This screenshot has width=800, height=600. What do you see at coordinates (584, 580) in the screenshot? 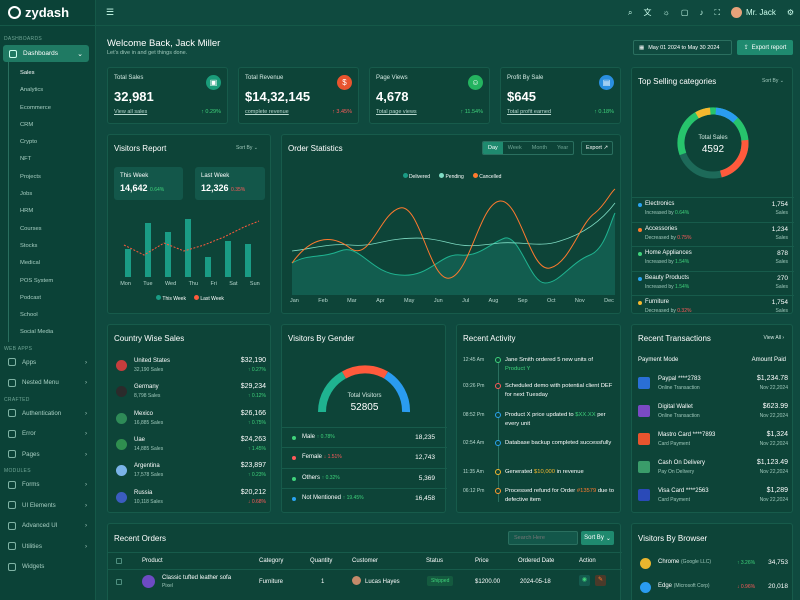
I see `view-icon: ◉` at bounding box center [584, 580].